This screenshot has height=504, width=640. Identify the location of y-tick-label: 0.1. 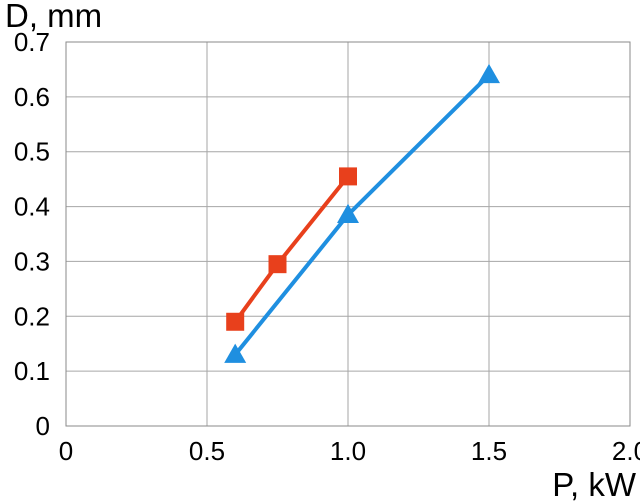
(32, 371).